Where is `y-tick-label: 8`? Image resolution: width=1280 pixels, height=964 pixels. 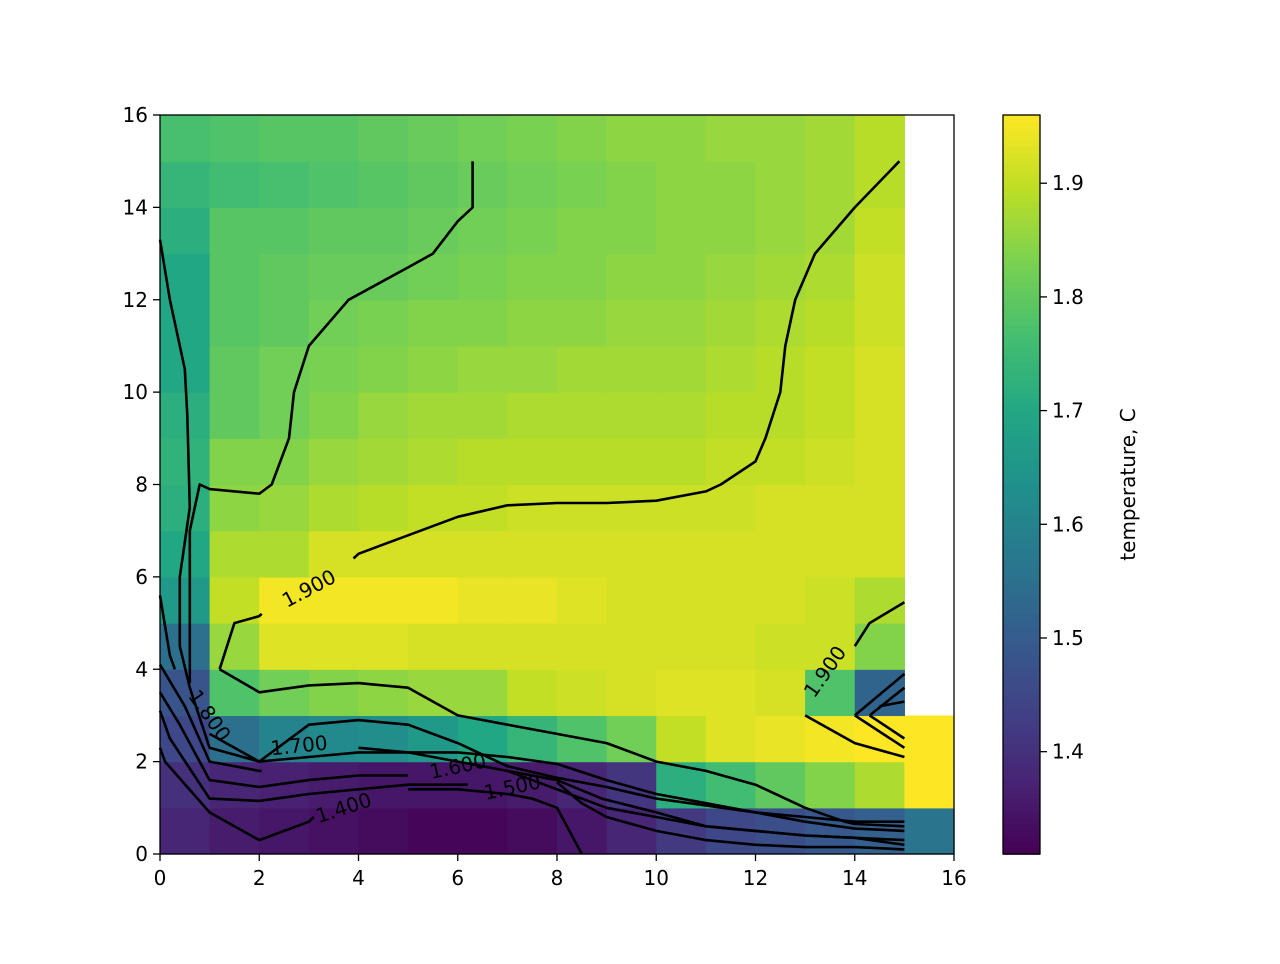
y-tick-label: 8 is located at coordinates (141, 485).